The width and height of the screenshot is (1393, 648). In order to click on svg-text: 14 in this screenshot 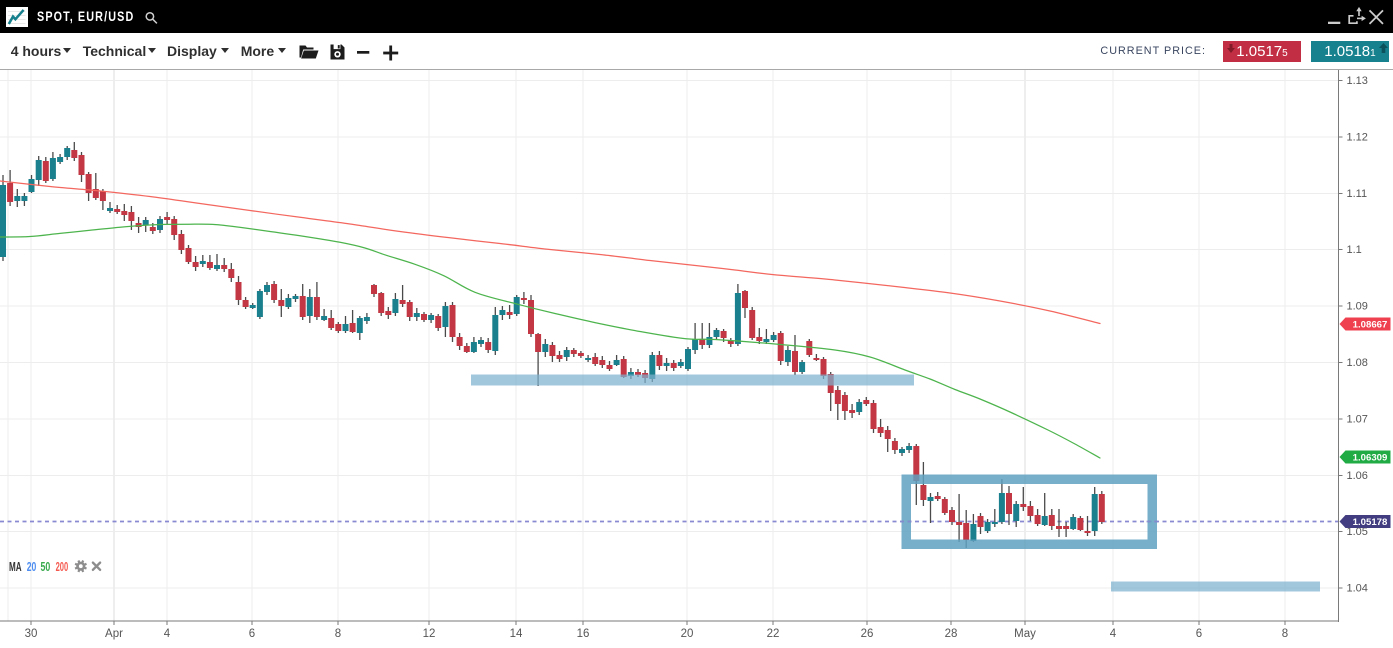, I will do `click(516, 634)`.